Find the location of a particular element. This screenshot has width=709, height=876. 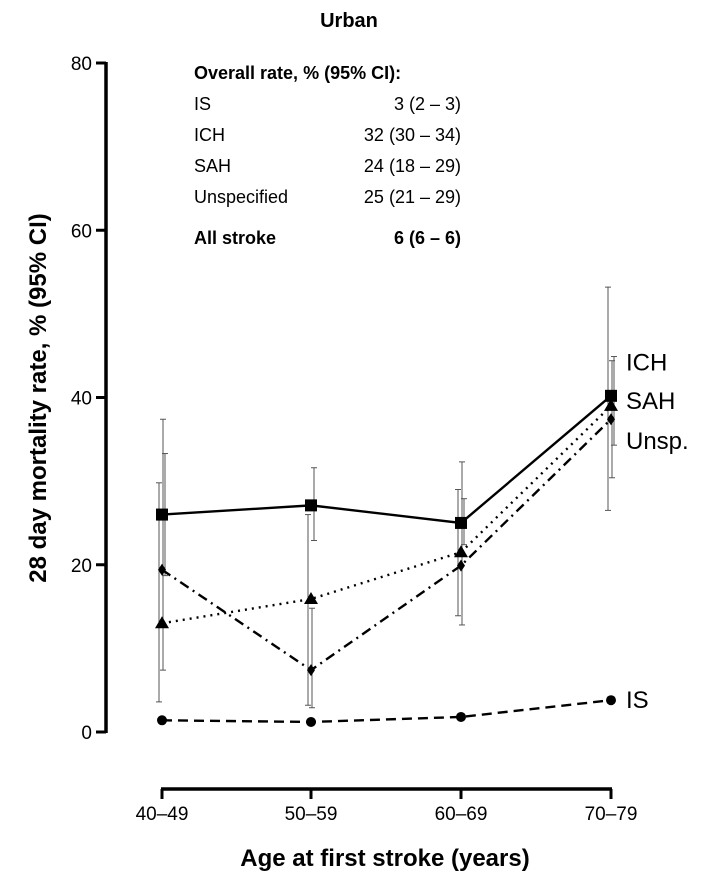

y-tick-label: 0 is located at coordinates (86, 733).